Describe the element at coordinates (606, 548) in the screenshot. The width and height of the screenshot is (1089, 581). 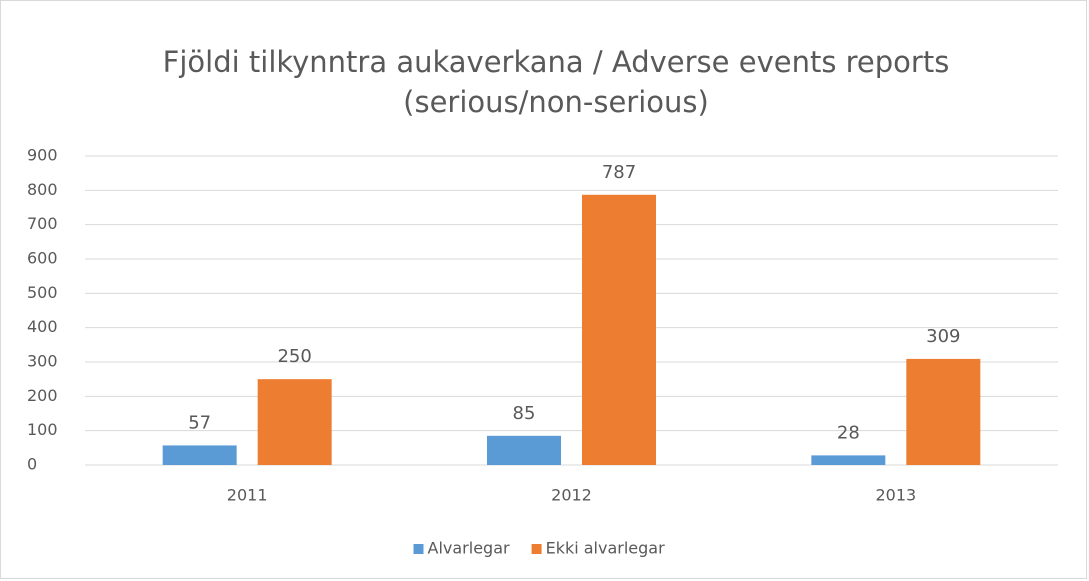
I see `legend-label: Ekki alvarlegar` at that location.